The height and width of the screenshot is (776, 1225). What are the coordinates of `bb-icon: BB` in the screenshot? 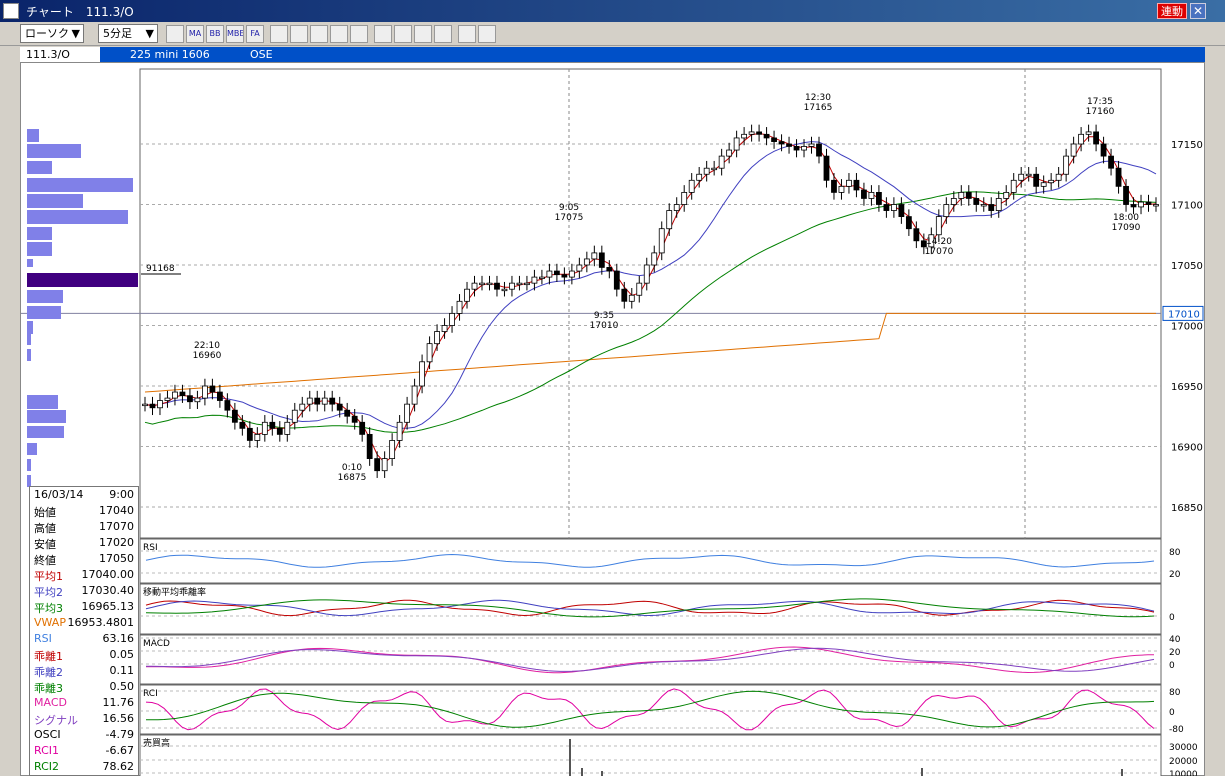 It's located at (215, 34).